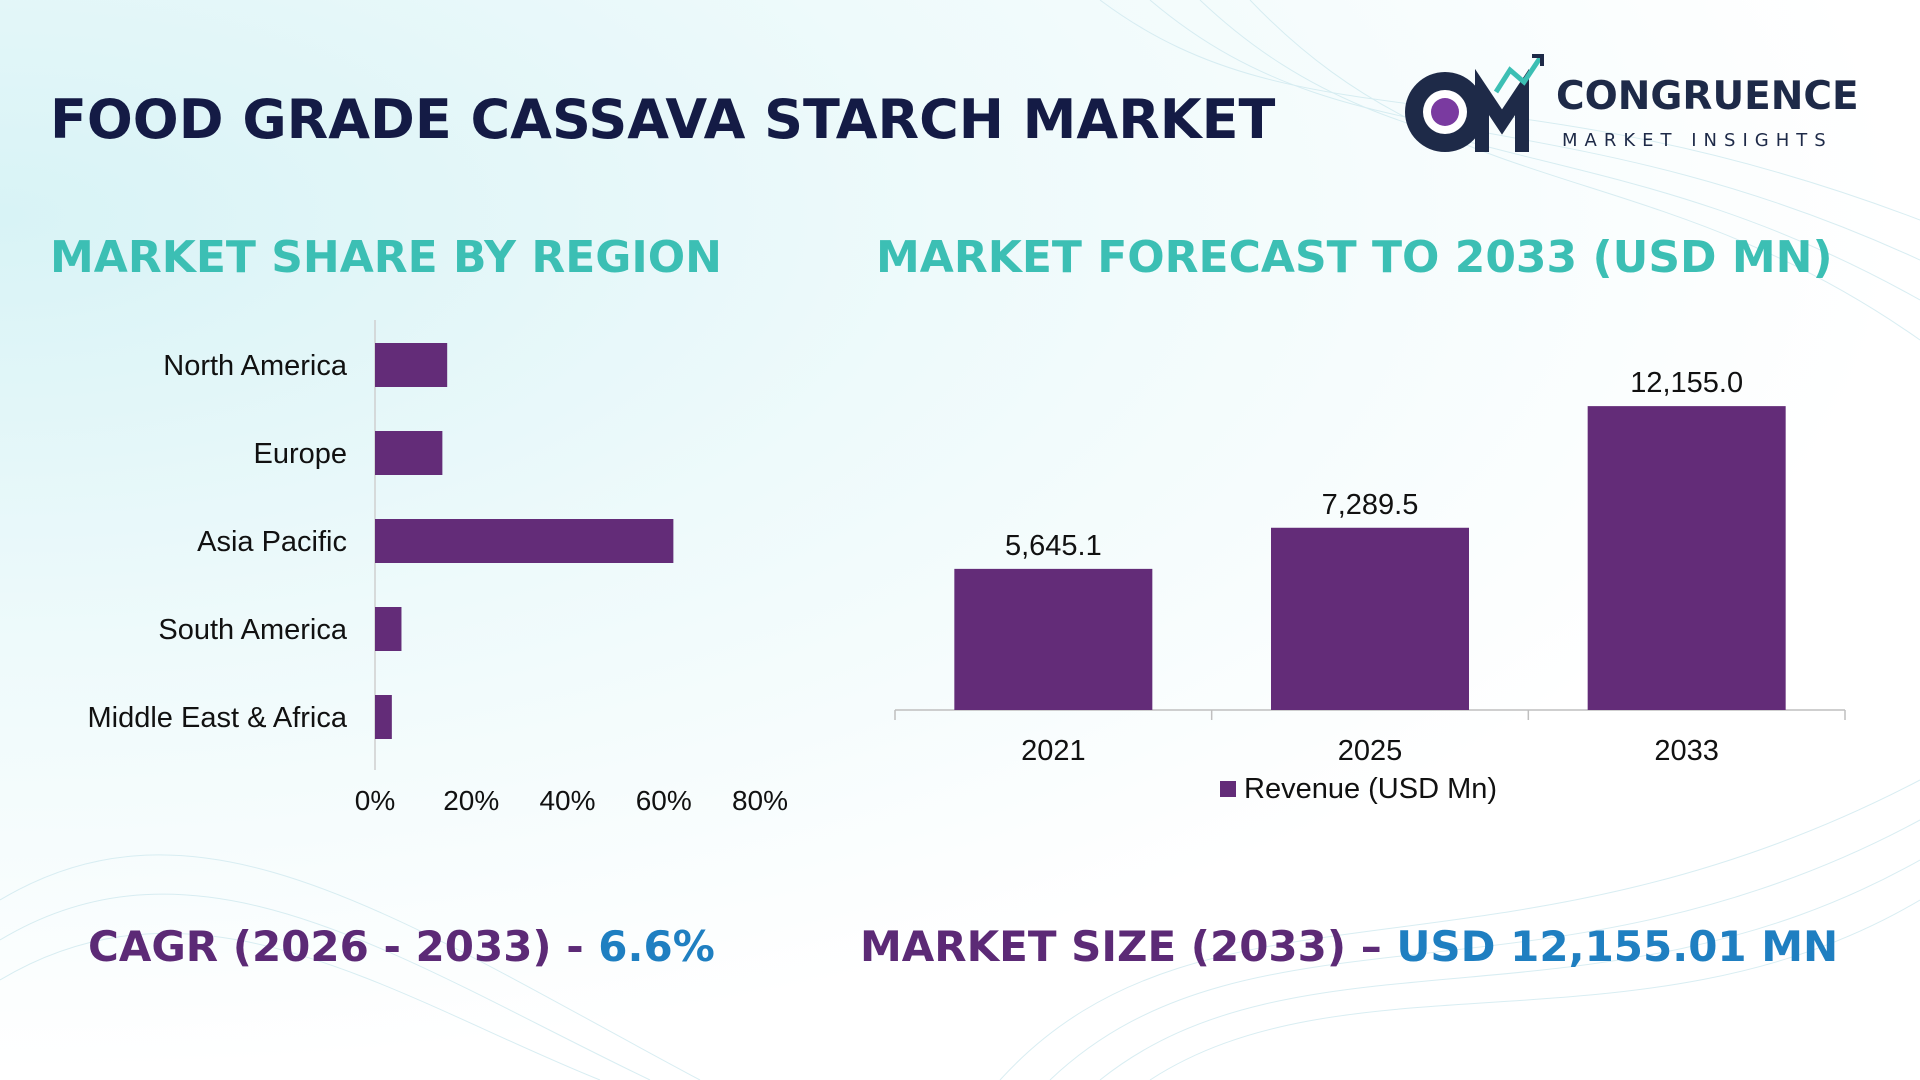  What do you see at coordinates (255, 366) in the screenshot?
I see `region-category-label: North America` at bounding box center [255, 366].